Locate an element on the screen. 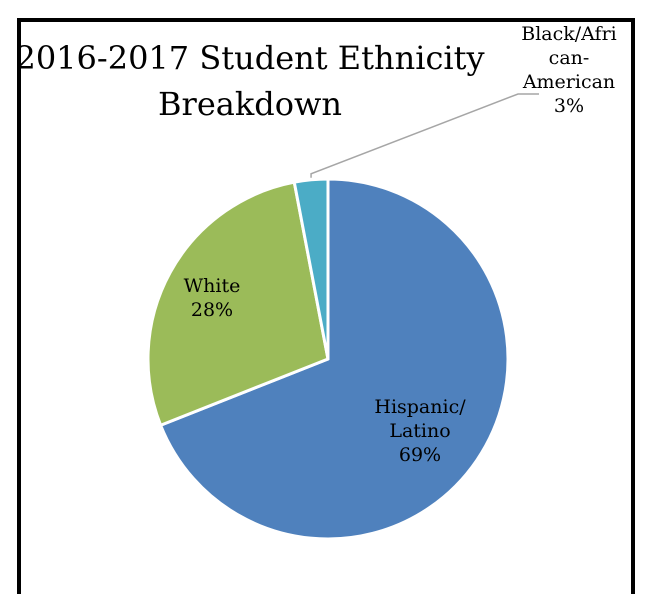  pie-slice-black-african-american is located at coordinates (311, 269).